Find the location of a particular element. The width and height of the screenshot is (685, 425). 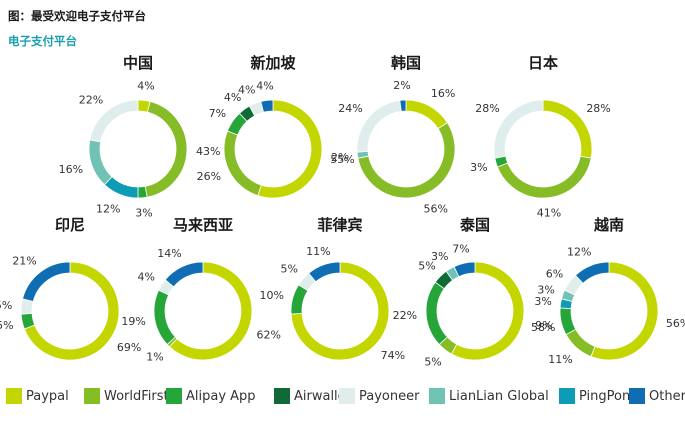

legend-item-paypal: Paypal is located at coordinates (37, 396).